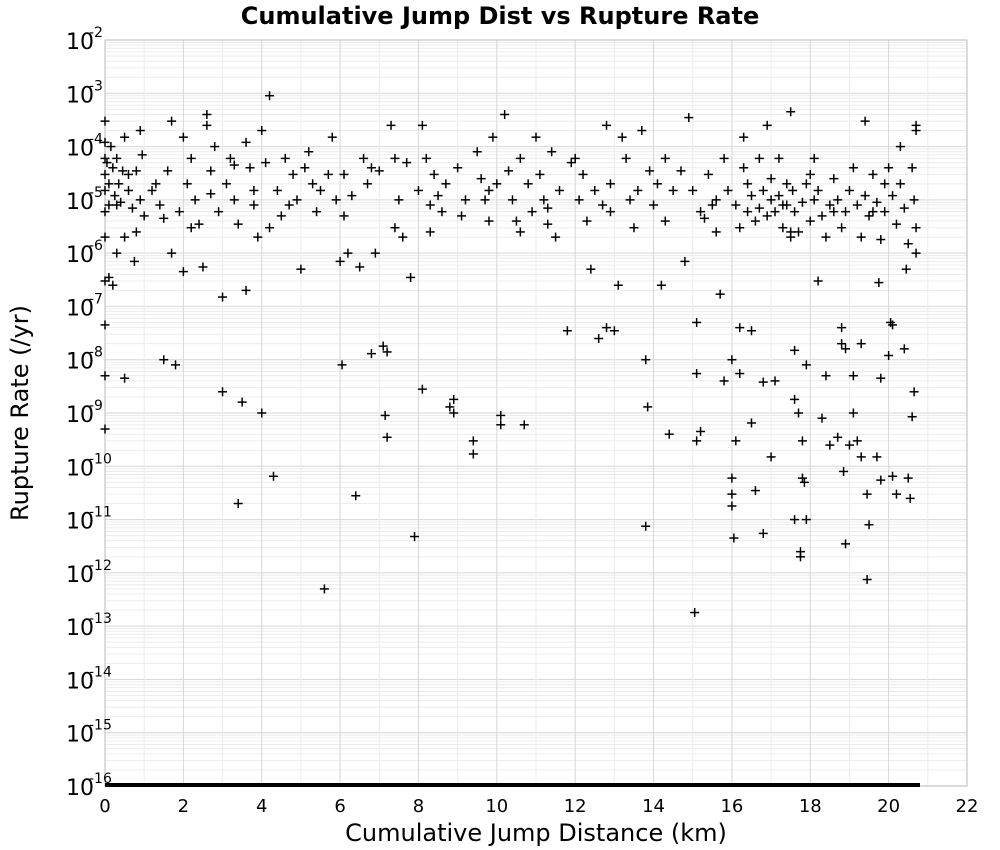  I want to click on y-tick-label: 10-13, so click(89, 626).